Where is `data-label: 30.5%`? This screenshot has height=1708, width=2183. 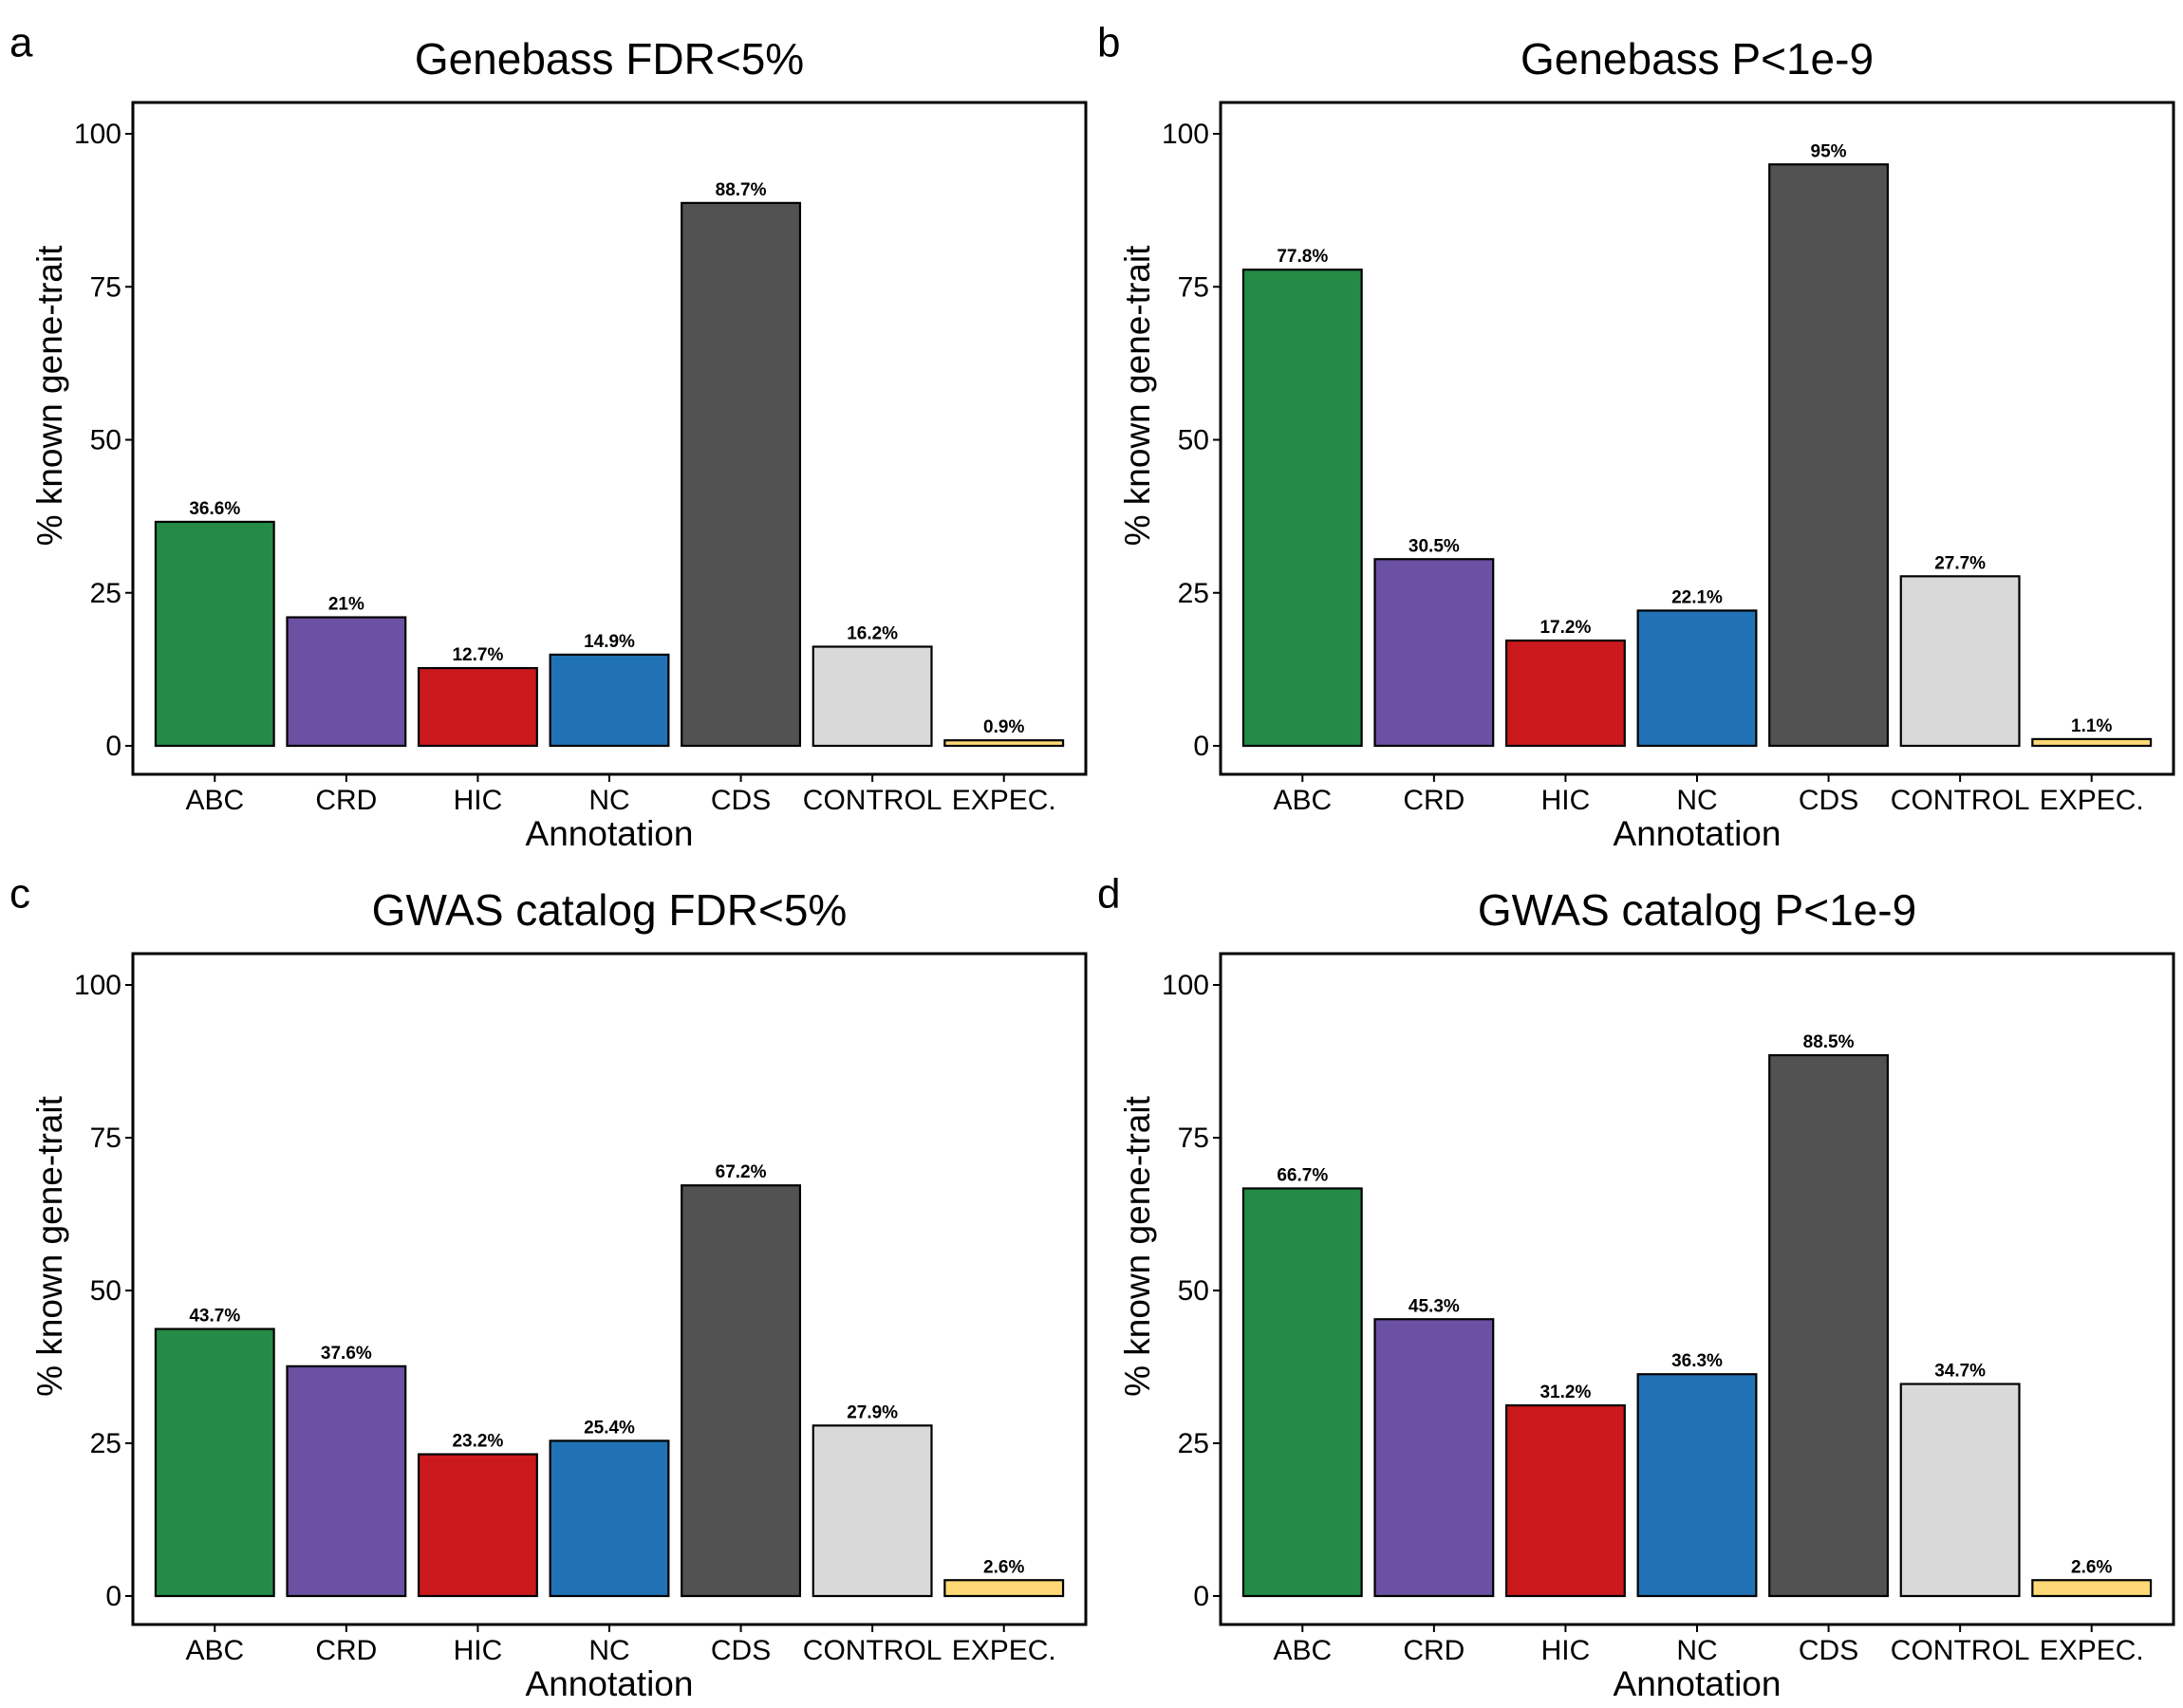 data-label: 30.5% is located at coordinates (1434, 546).